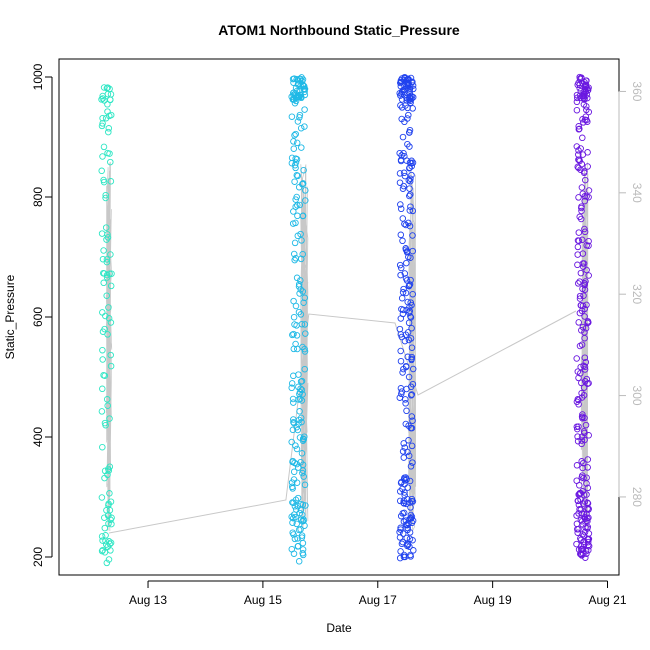  Describe the element at coordinates (10, 316) in the screenshot. I see `y-axis-label: Static_Pressure` at that location.